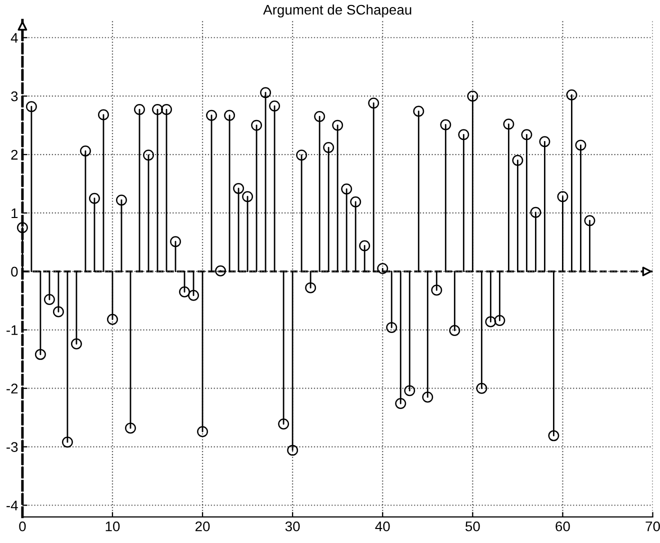  Describe the element at coordinates (203, 526) in the screenshot. I see `x-tick-label: 20` at that location.